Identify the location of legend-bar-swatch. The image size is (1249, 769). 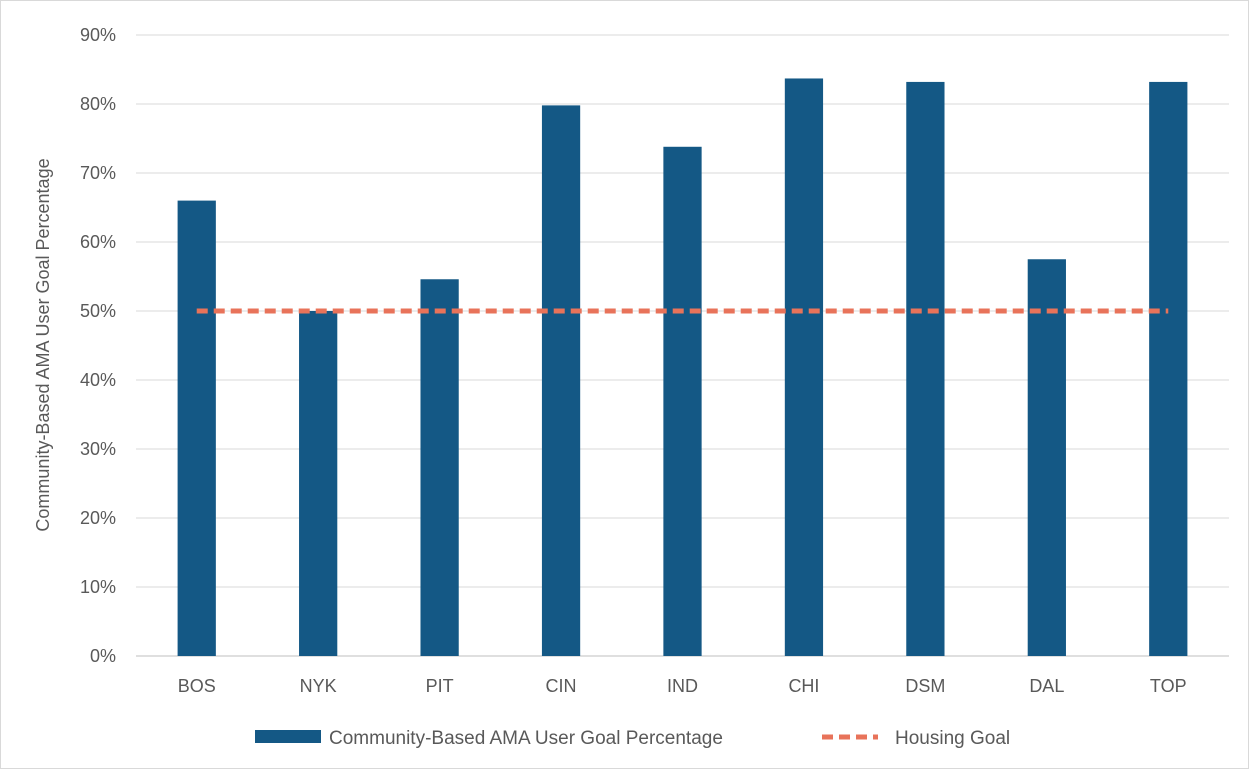
(288, 736).